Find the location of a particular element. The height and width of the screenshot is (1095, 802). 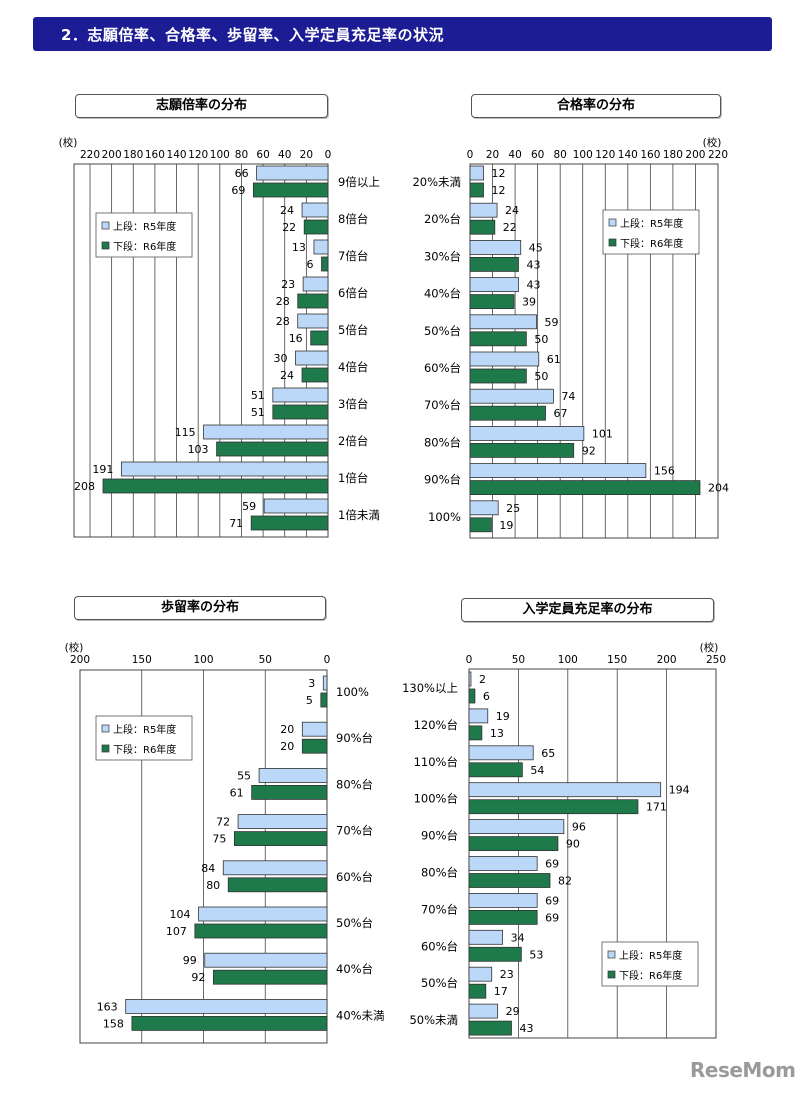

data-label-3-0-9: 29 is located at coordinates (513, 1011).